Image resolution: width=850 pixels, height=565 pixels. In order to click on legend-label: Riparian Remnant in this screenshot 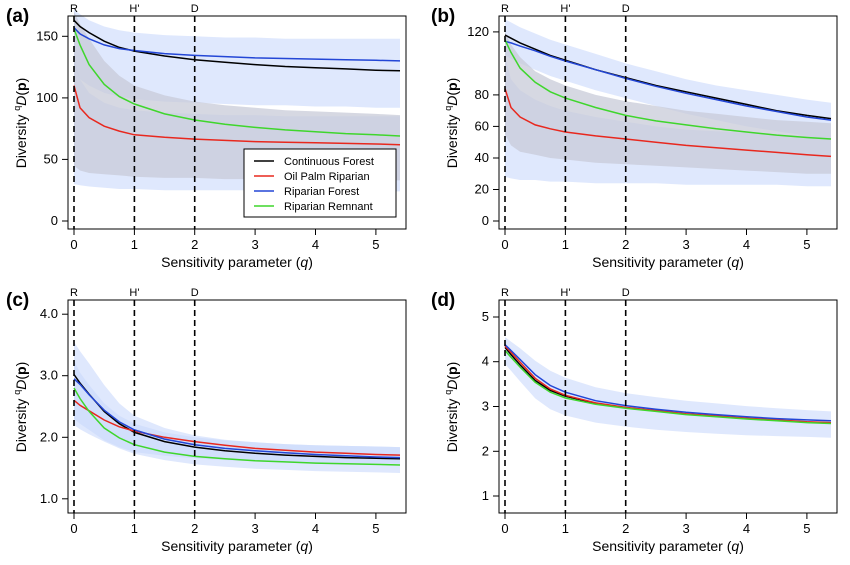, I will do `click(328, 207)`.